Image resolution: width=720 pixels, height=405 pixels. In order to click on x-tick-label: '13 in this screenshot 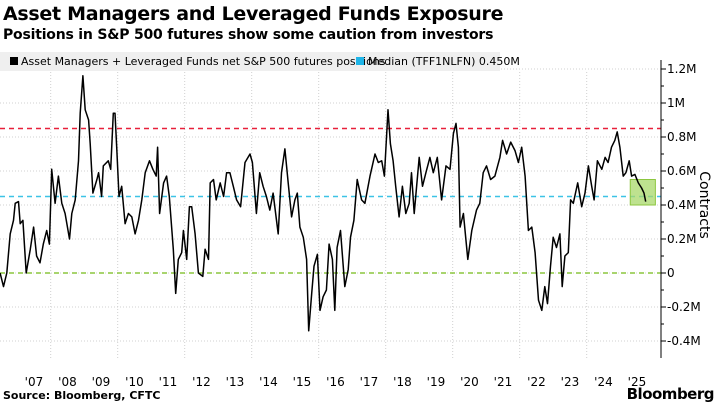, I will do `click(235, 382)`.